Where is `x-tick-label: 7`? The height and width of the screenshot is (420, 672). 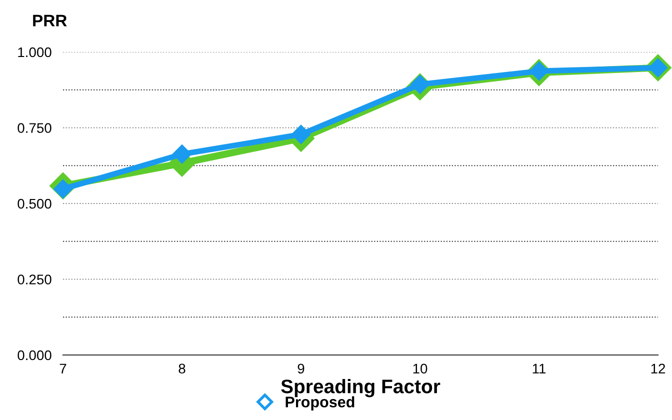 x-tick-label: 7 is located at coordinates (63, 369).